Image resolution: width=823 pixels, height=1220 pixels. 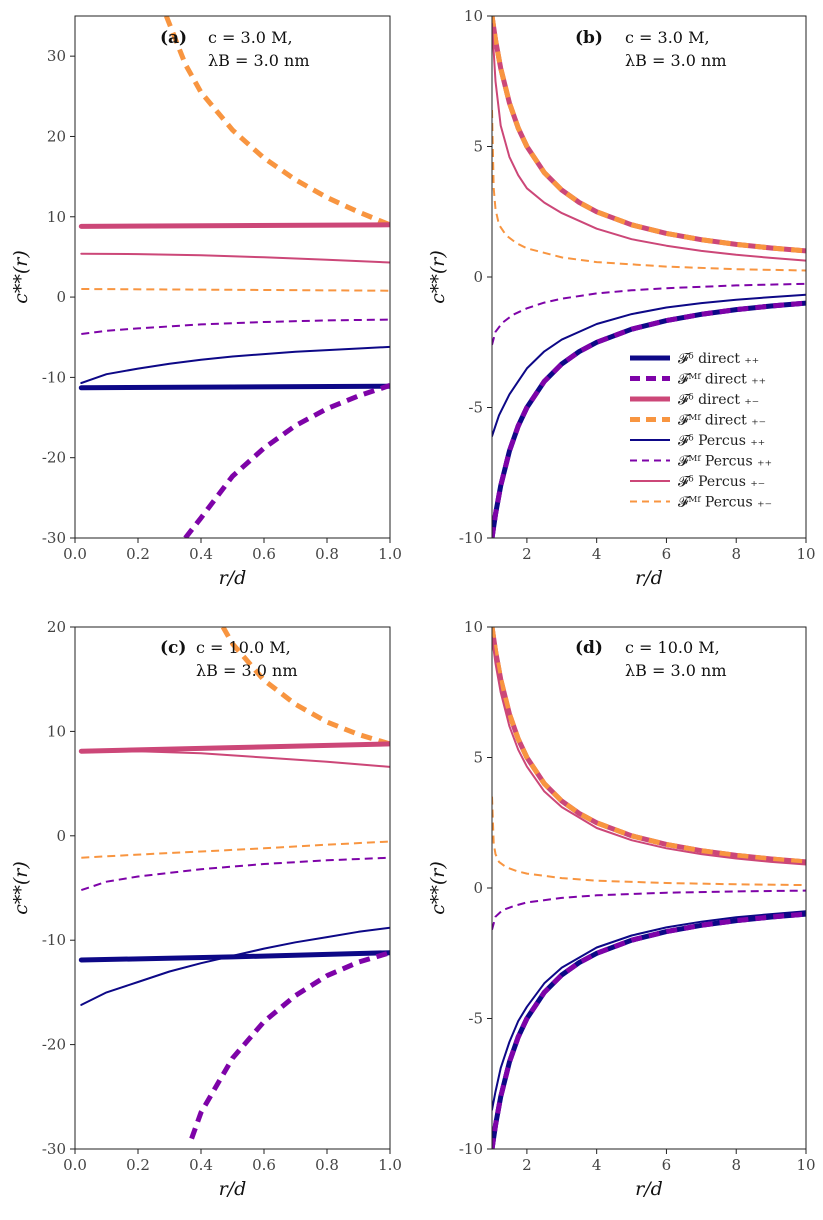 I want to click on y-tick-label: 30, so click(x=56, y=56).